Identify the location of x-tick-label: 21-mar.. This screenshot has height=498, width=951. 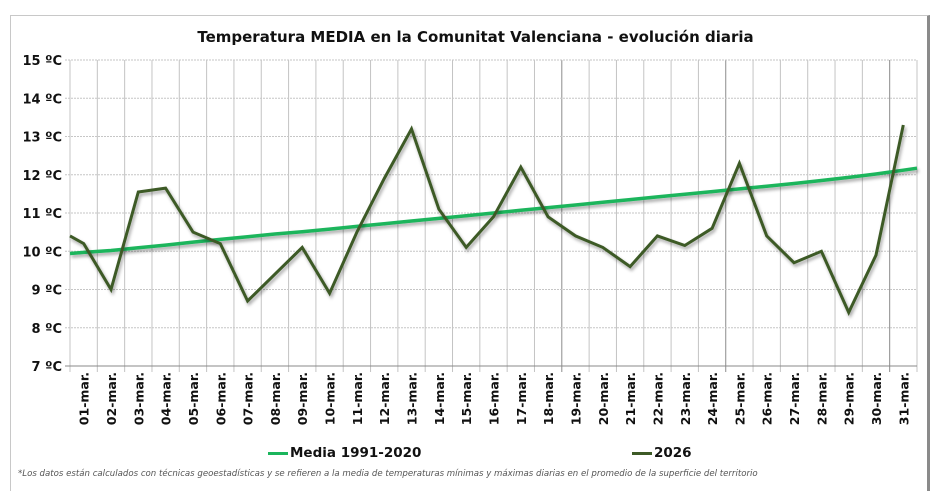
(630, 398).